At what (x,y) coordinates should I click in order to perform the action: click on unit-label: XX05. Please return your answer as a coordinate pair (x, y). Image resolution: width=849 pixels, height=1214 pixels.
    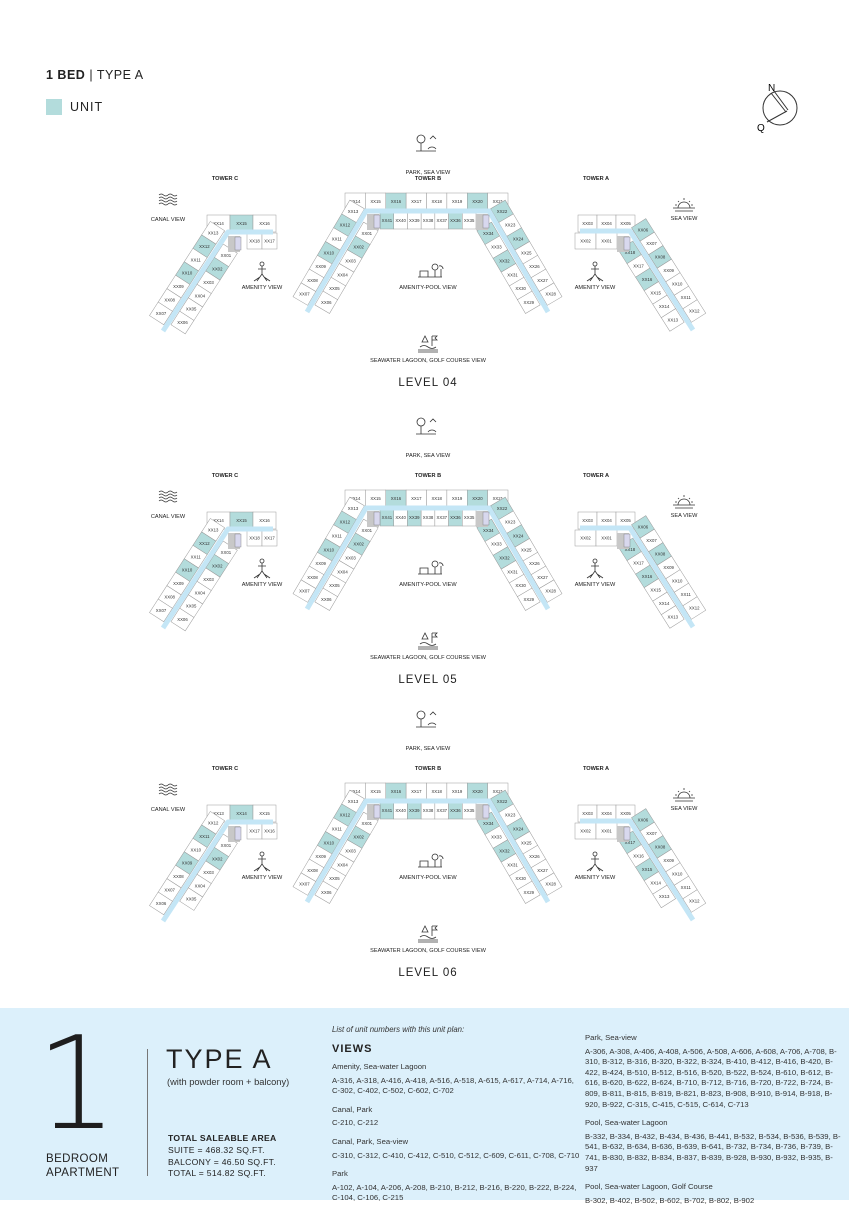
    Looking at the image, I should click on (191, 899).